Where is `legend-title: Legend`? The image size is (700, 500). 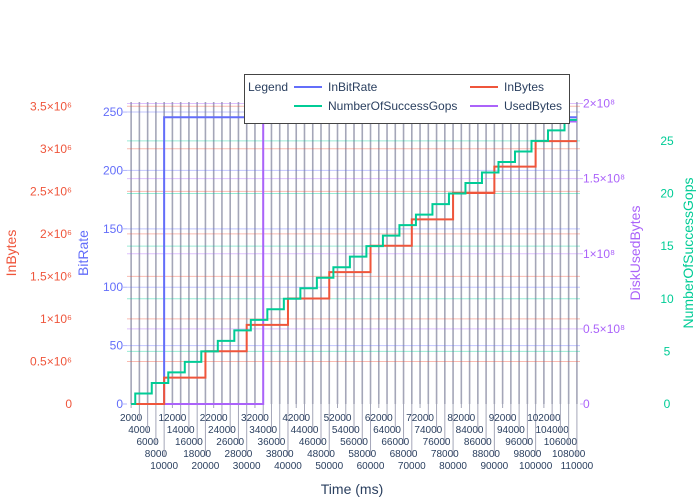
legend-title: Legend is located at coordinates (268, 87).